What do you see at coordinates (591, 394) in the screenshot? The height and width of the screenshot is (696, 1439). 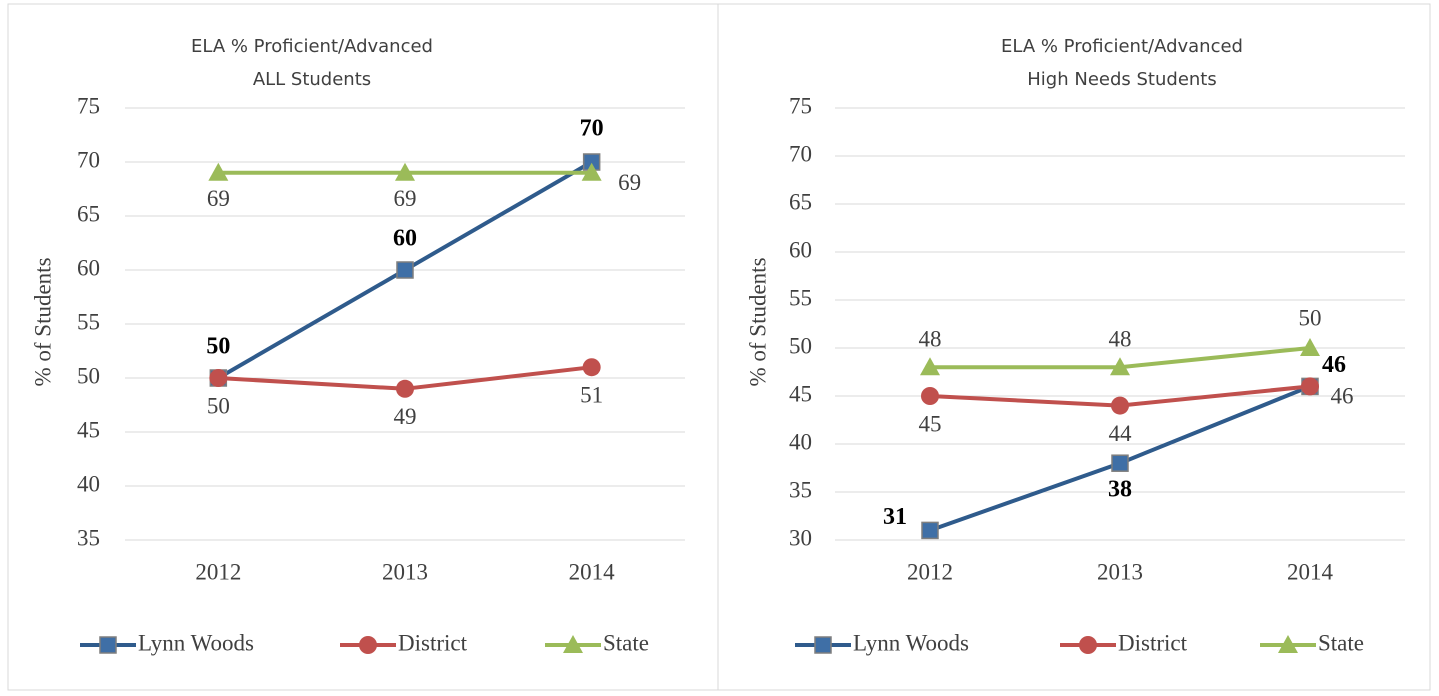 I see `data-label: 51` at bounding box center [591, 394].